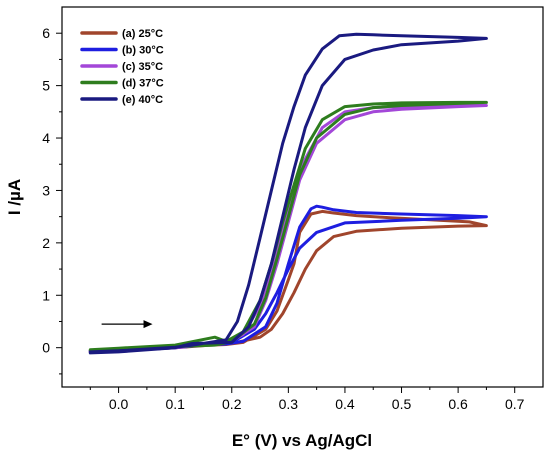 The width and height of the screenshot is (550, 454). Describe the element at coordinates (345, 404) in the screenshot. I see `x-tick-label: 0.4` at that location.